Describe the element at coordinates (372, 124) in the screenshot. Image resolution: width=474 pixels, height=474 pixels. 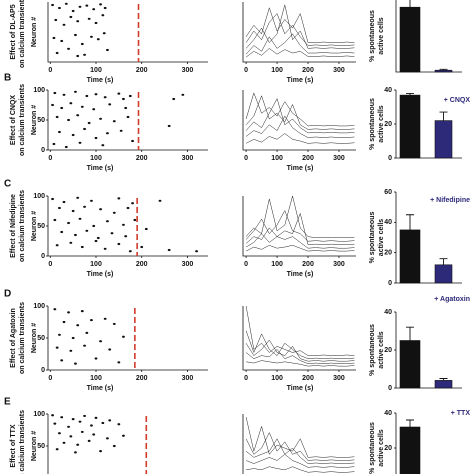
I see `bar-y-label: % spontaneous` at that location.